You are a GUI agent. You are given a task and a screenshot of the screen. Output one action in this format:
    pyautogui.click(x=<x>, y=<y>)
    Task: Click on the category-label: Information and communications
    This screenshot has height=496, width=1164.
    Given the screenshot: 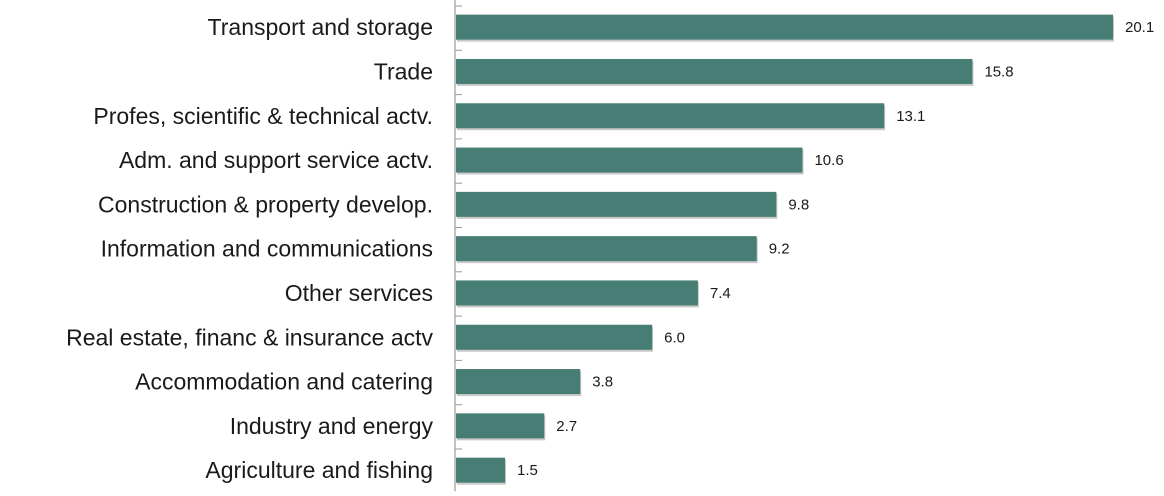 What is the action you would take?
    pyautogui.click(x=267, y=249)
    